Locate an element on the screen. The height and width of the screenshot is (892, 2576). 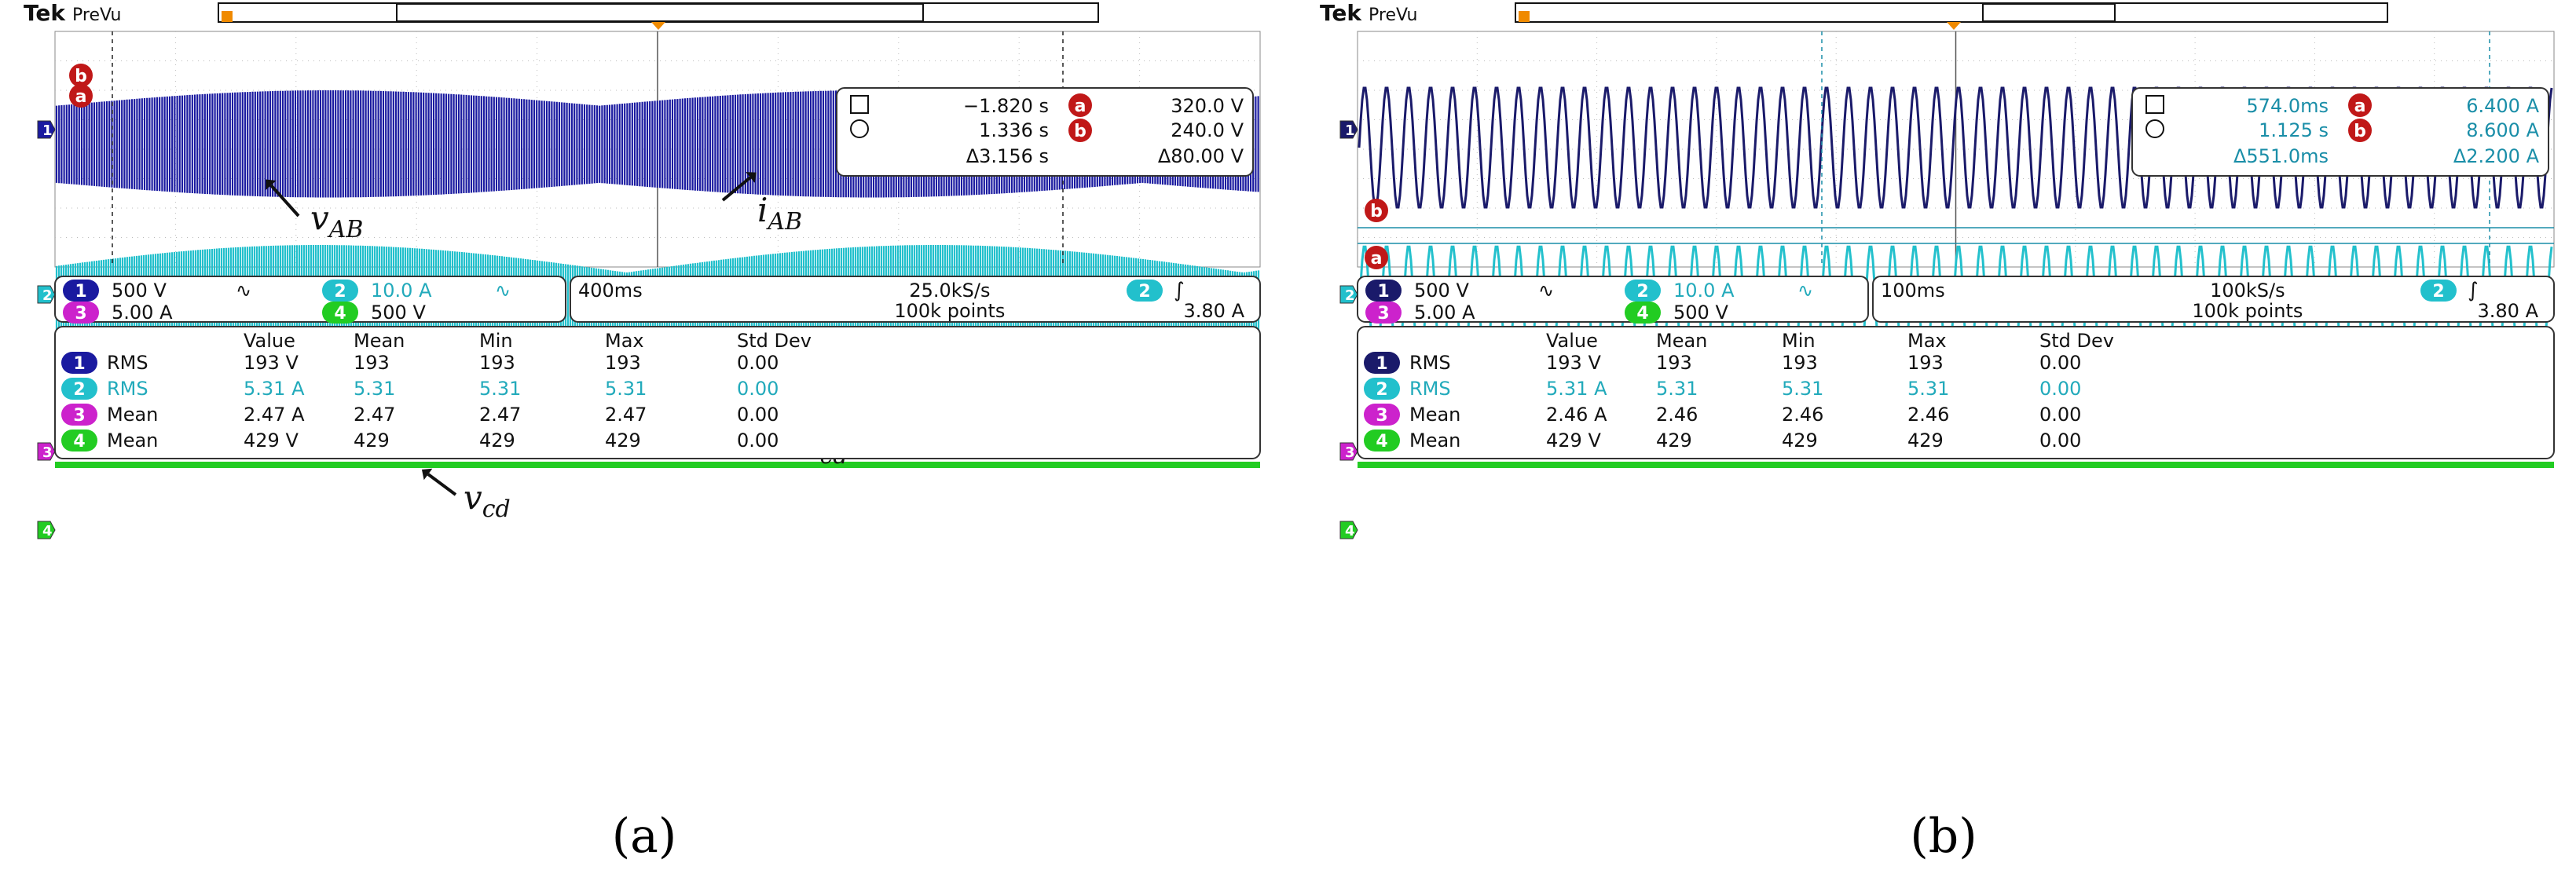
trigger-ch-bg is located at coordinates (2438, 291).